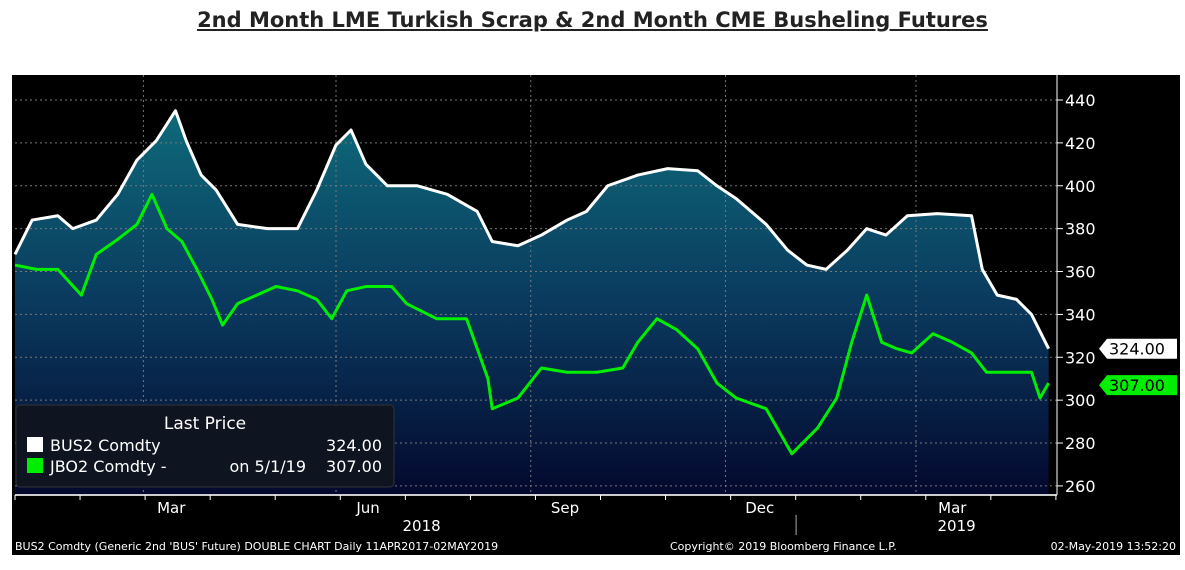 Image resolution: width=1185 pixels, height=570 pixels. I want to click on legend-note-jbo2: on 5/1/19, so click(267, 466).